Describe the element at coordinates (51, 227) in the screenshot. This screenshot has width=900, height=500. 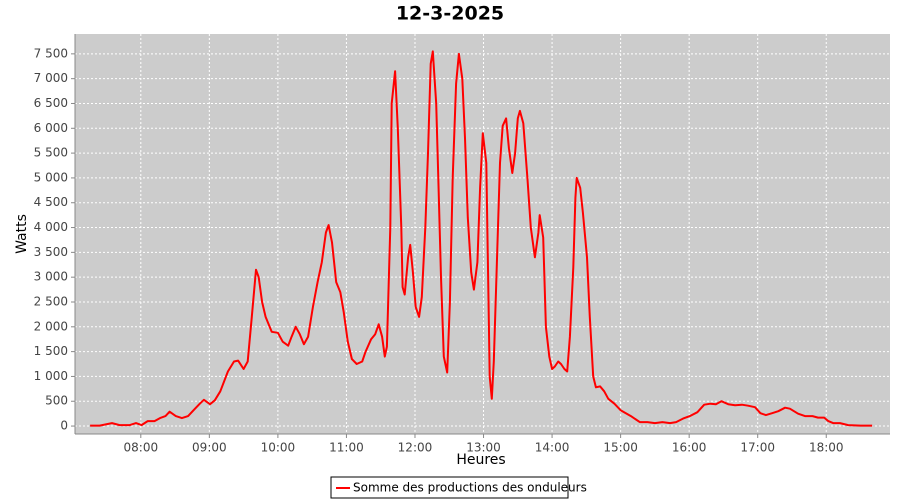
I see `y-tick-label: 4 000` at that location.